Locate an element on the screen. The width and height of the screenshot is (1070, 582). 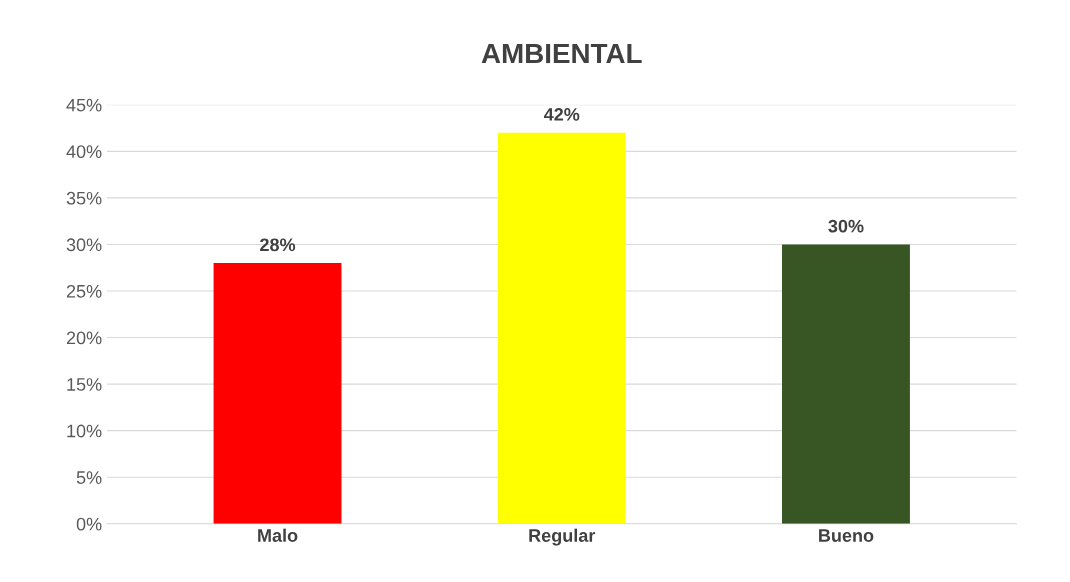
y-tick-label: 35% is located at coordinates (84, 198).